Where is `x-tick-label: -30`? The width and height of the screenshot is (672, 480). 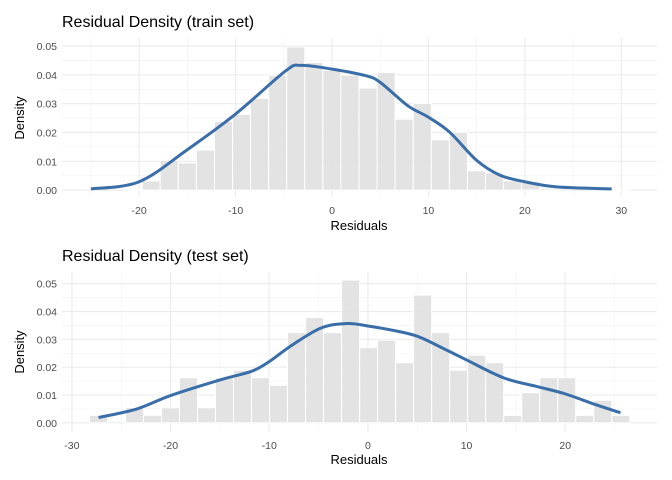
x-tick-label: -30 is located at coordinates (71, 446).